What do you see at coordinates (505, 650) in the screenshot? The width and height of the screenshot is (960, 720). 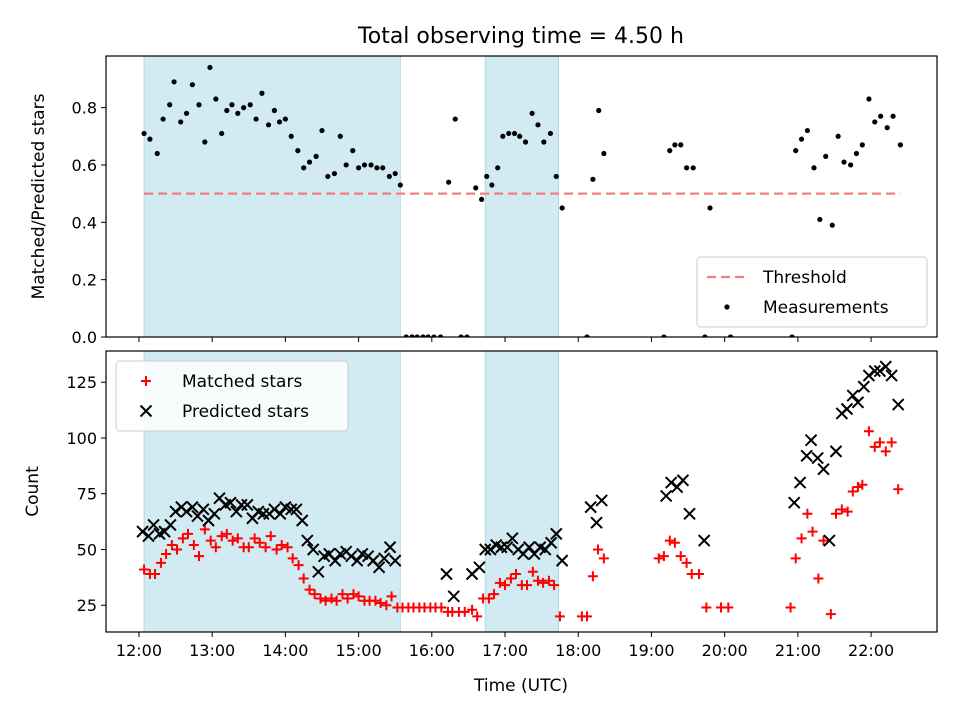 I see `x-tick-label: 17:00` at bounding box center [505, 650].